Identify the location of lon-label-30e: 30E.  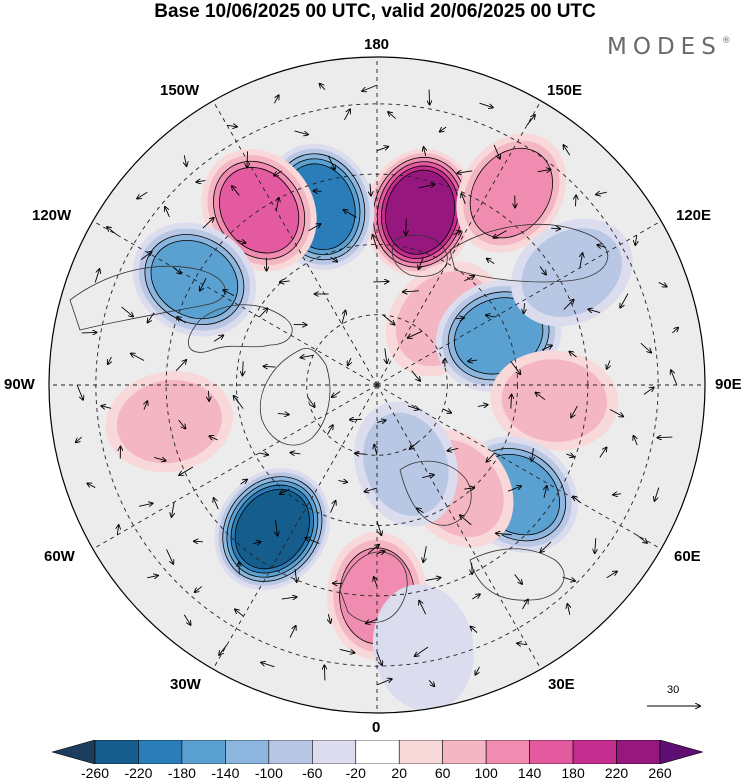
(561, 684).